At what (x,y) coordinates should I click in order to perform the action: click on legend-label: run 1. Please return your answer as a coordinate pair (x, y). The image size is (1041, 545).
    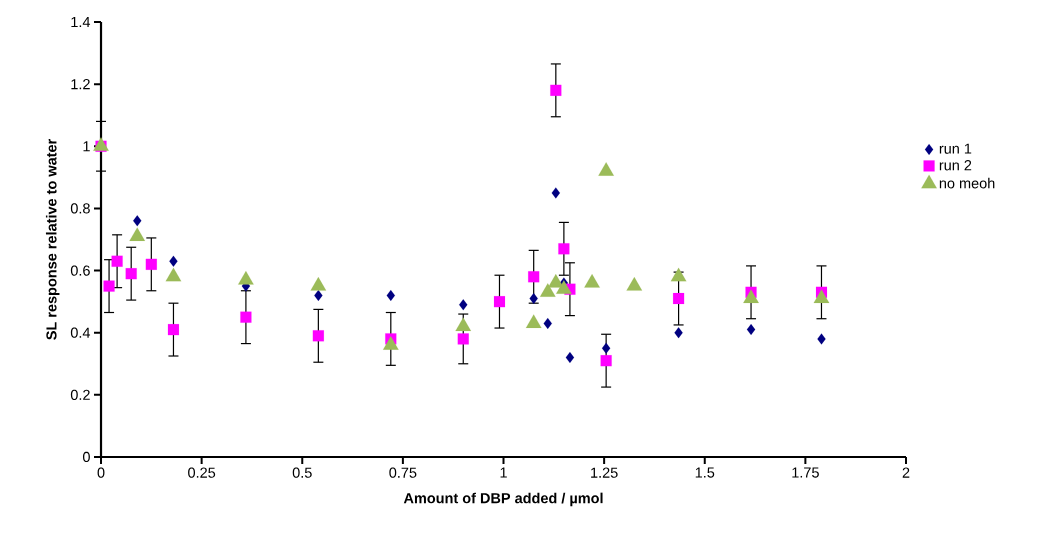
    Looking at the image, I should click on (955, 148).